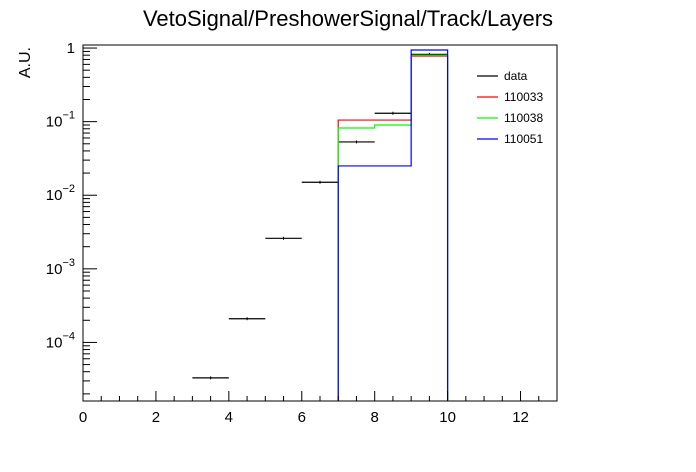 The height and width of the screenshot is (472, 696). What do you see at coordinates (60, 193) in the screenshot?
I see `y-tick-label: 10⁻²` at bounding box center [60, 193].